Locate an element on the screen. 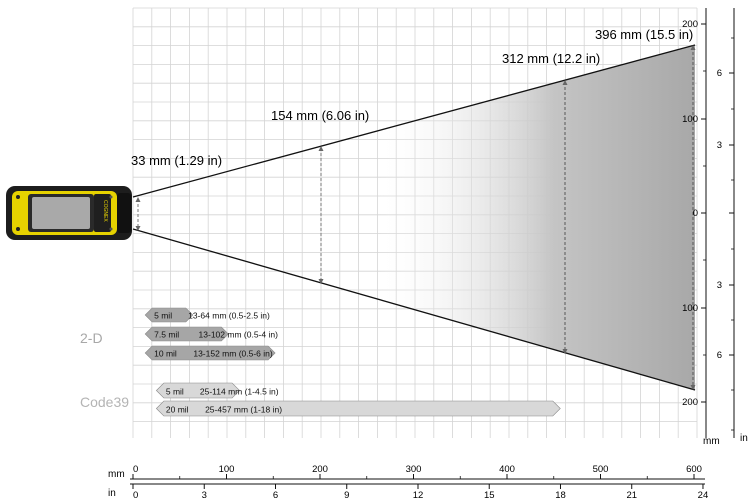 The height and width of the screenshot is (500, 751). range-2d-1-range-label: 13-102 mm (0.5-4 in) is located at coordinates (239, 335).